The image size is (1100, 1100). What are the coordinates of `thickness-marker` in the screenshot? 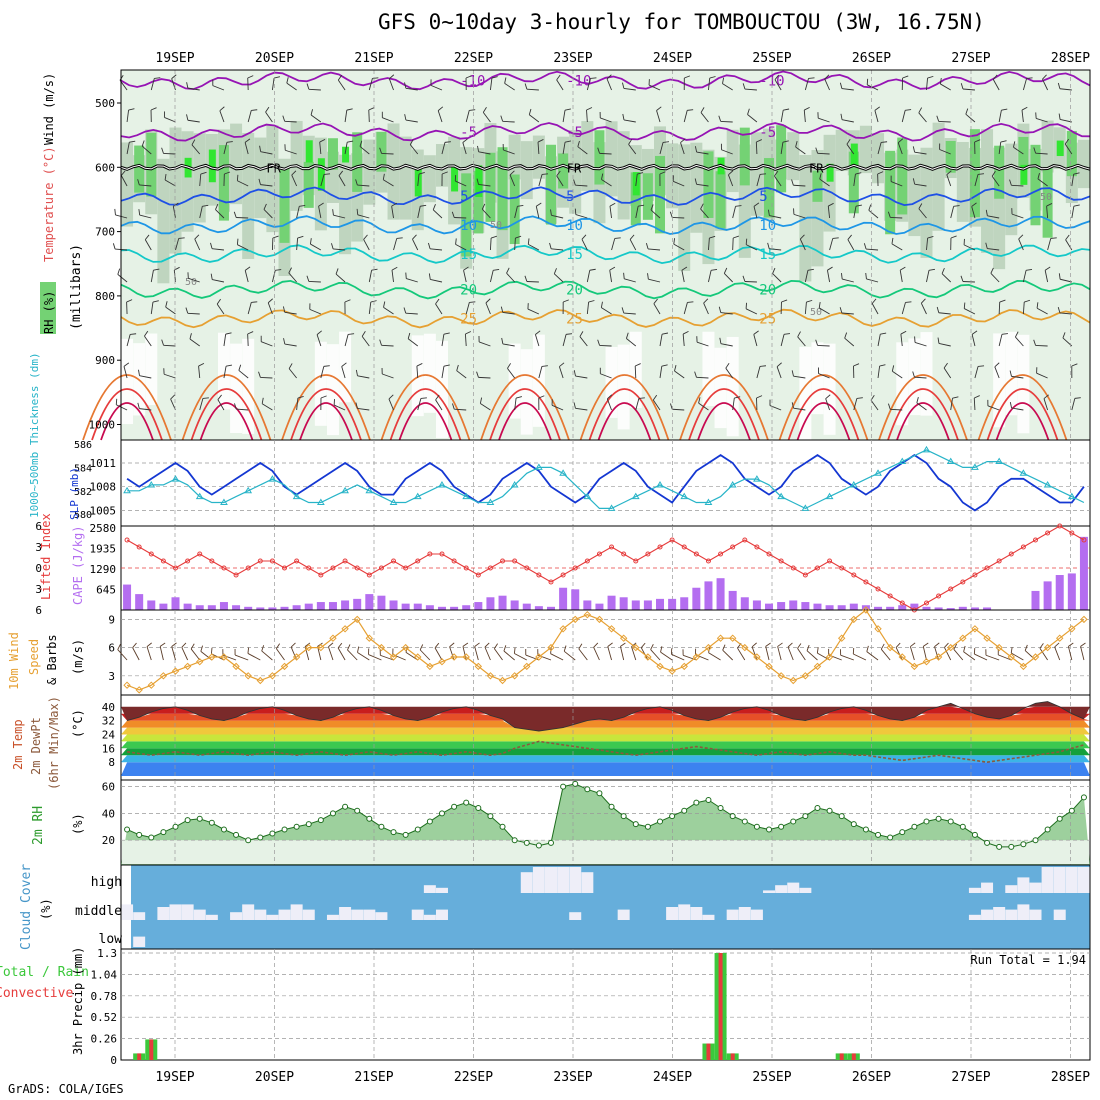 It's located at (999, 461).